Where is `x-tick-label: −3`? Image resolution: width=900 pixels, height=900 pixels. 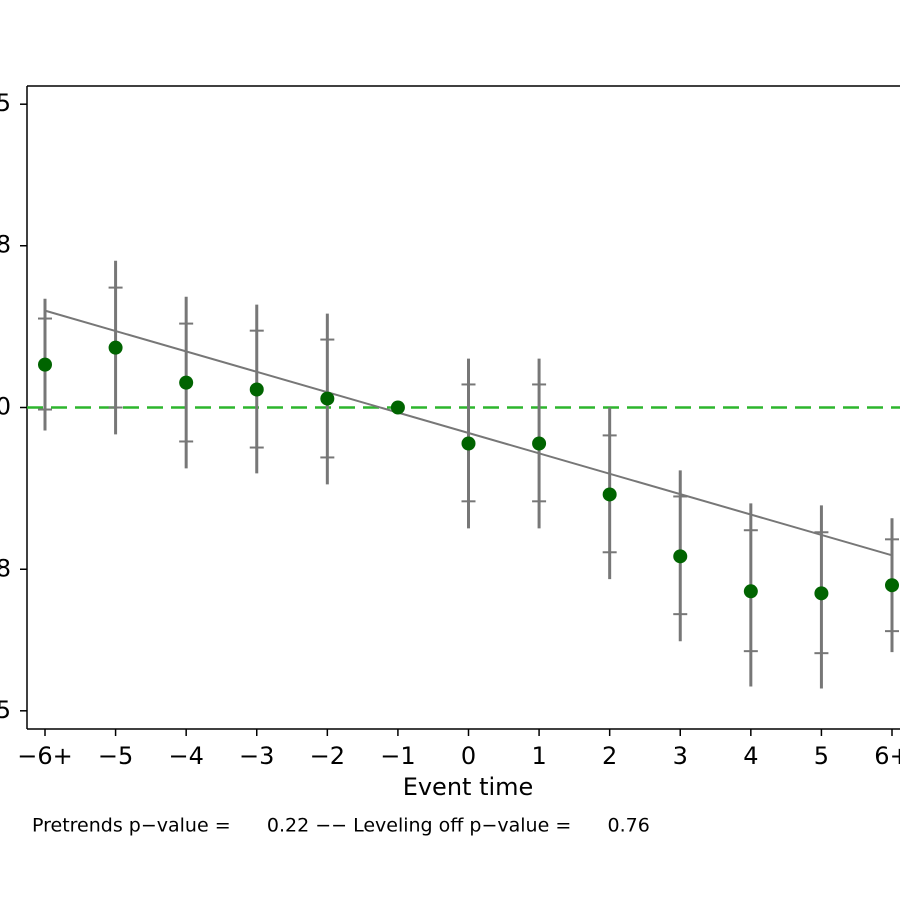 x-tick-label: −3 is located at coordinates (256, 756).